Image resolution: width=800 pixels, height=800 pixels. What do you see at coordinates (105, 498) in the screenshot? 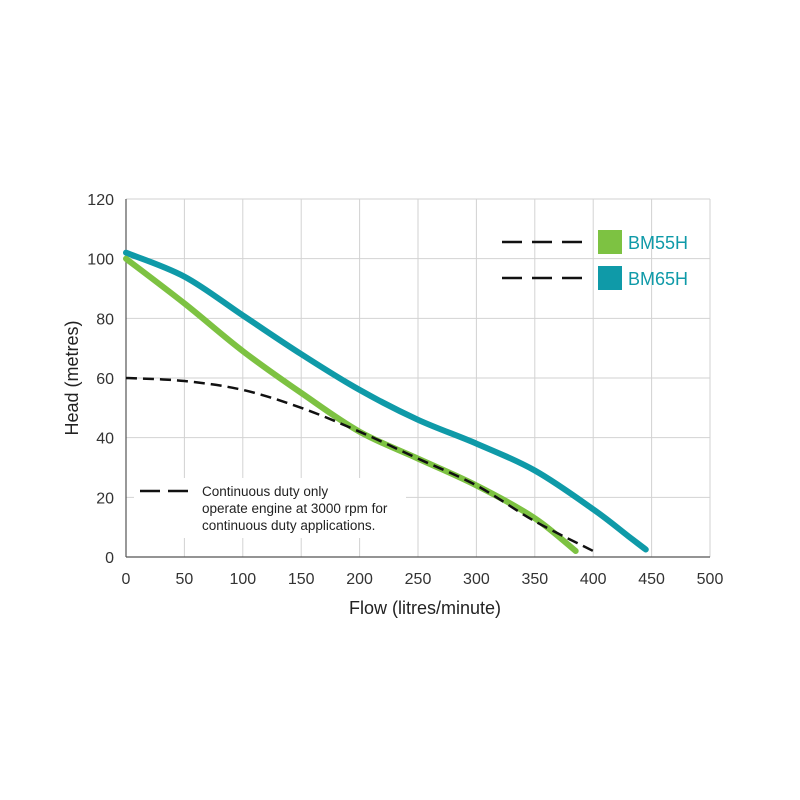
I see `y-tick-label-1: 20` at bounding box center [105, 498].